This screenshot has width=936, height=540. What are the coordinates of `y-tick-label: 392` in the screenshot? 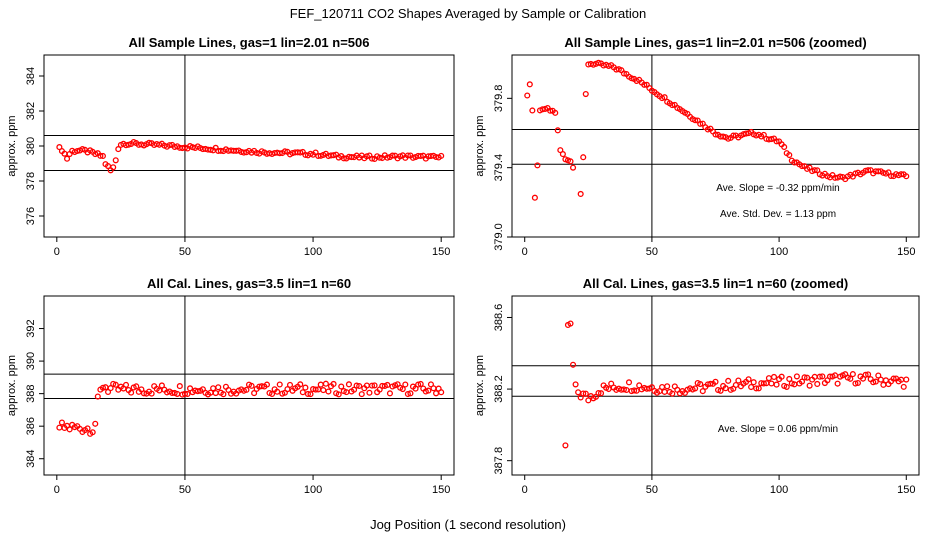 It's located at (31, 328).